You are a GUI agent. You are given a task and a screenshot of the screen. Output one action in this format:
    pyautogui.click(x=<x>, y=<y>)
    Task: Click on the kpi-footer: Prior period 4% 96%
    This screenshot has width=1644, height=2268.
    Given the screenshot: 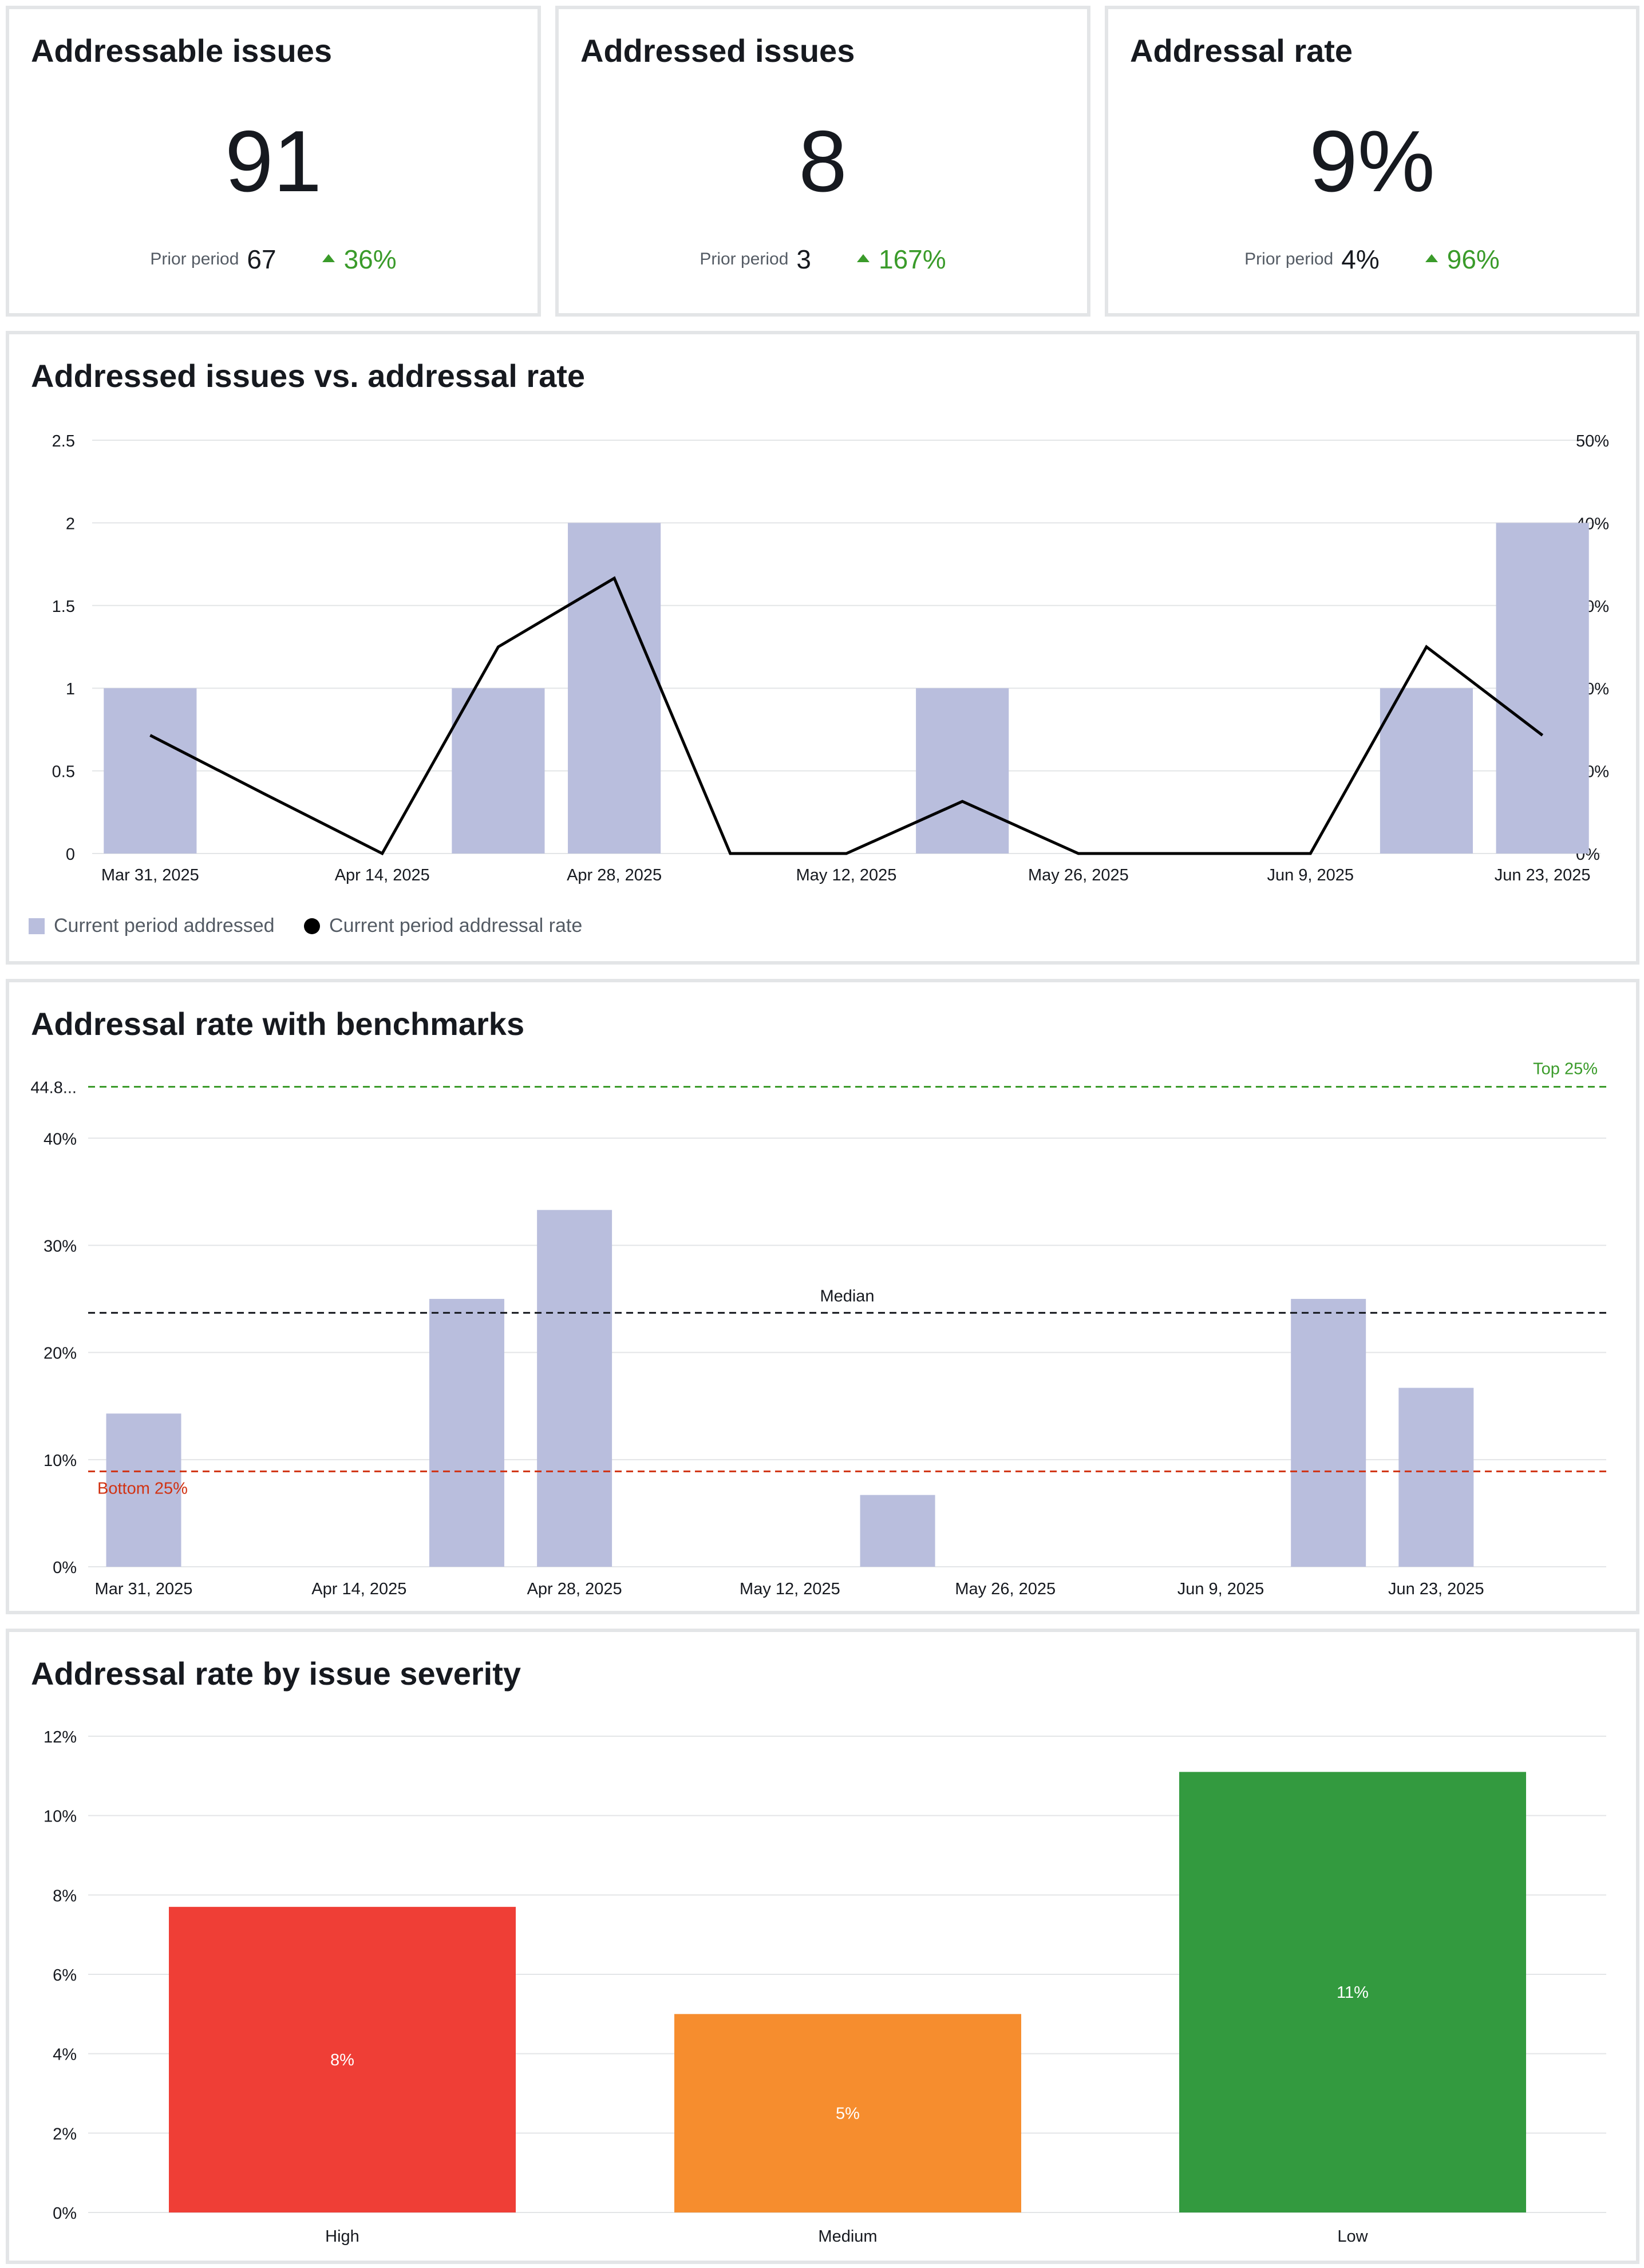 What is the action you would take?
    pyautogui.click(x=1372, y=259)
    